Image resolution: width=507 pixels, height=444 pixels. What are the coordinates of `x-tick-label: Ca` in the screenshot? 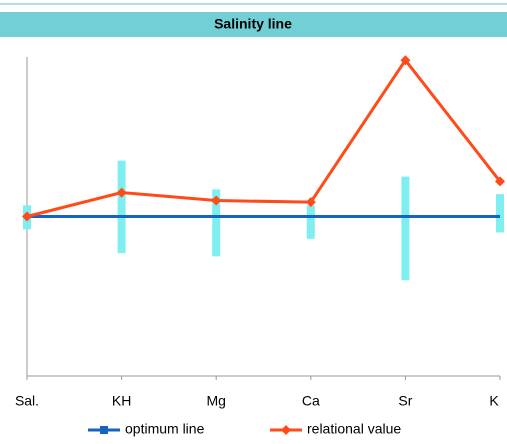 It's located at (311, 401).